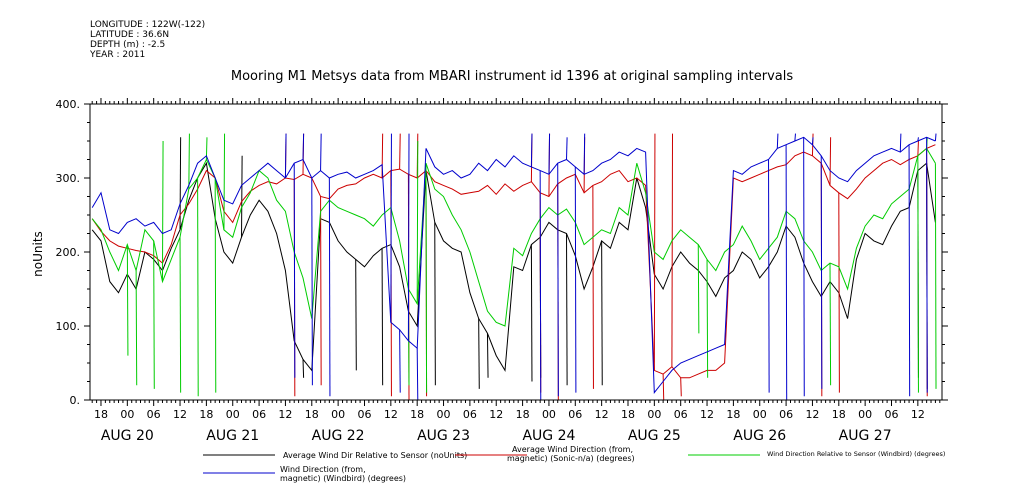 The width and height of the screenshot is (1009, 504). What do you see at coordinates (865, 436) in the screenshot?
I see `x-day-label: AUG 27` at bounding box center [865, 436].